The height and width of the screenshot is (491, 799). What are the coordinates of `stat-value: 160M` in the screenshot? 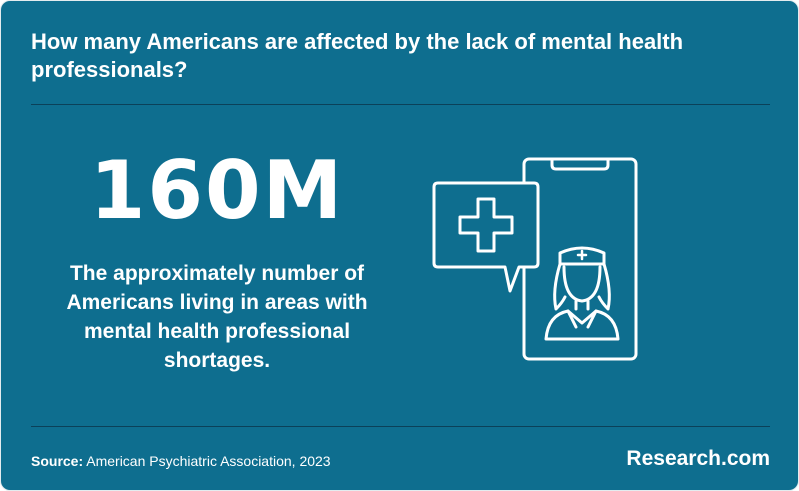 It's located at (217, 190).